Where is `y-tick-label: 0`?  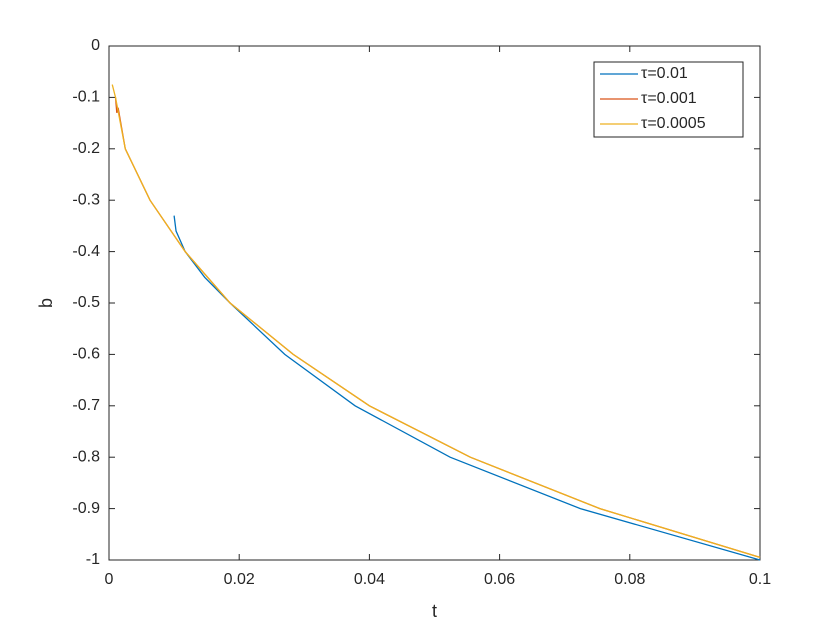 y-tick-label: 0 is located at coordinates (95, 45).